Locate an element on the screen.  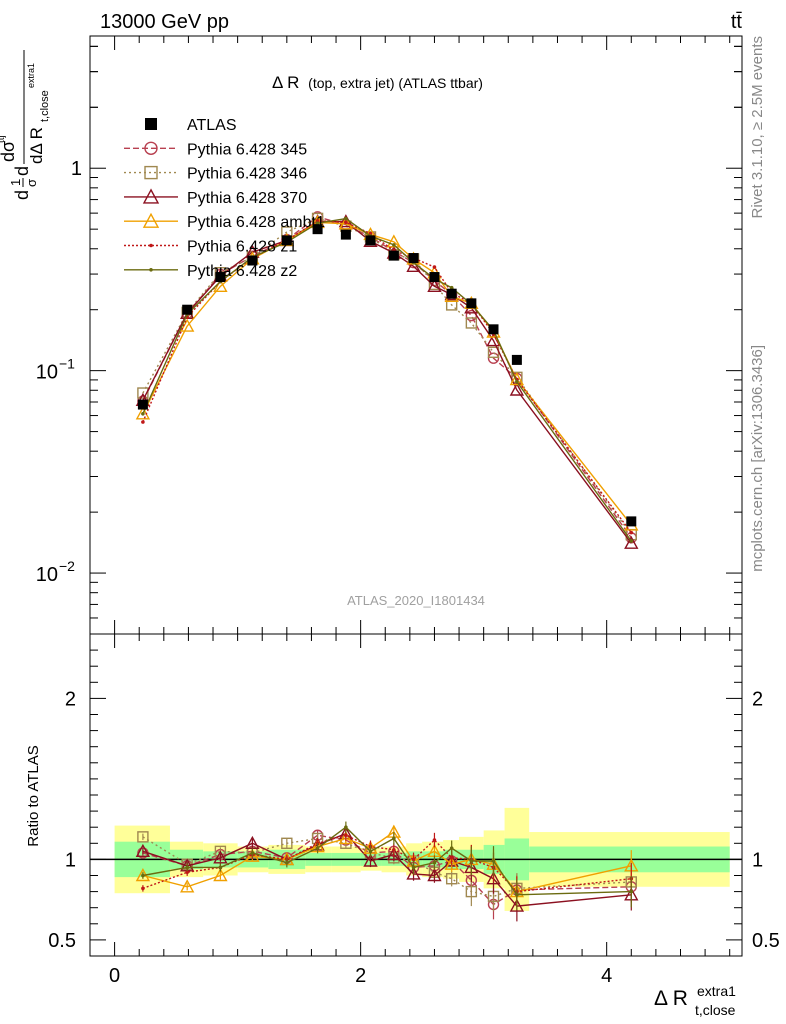
xlabel-sup: extra1 is located at coordinates (716, 991).